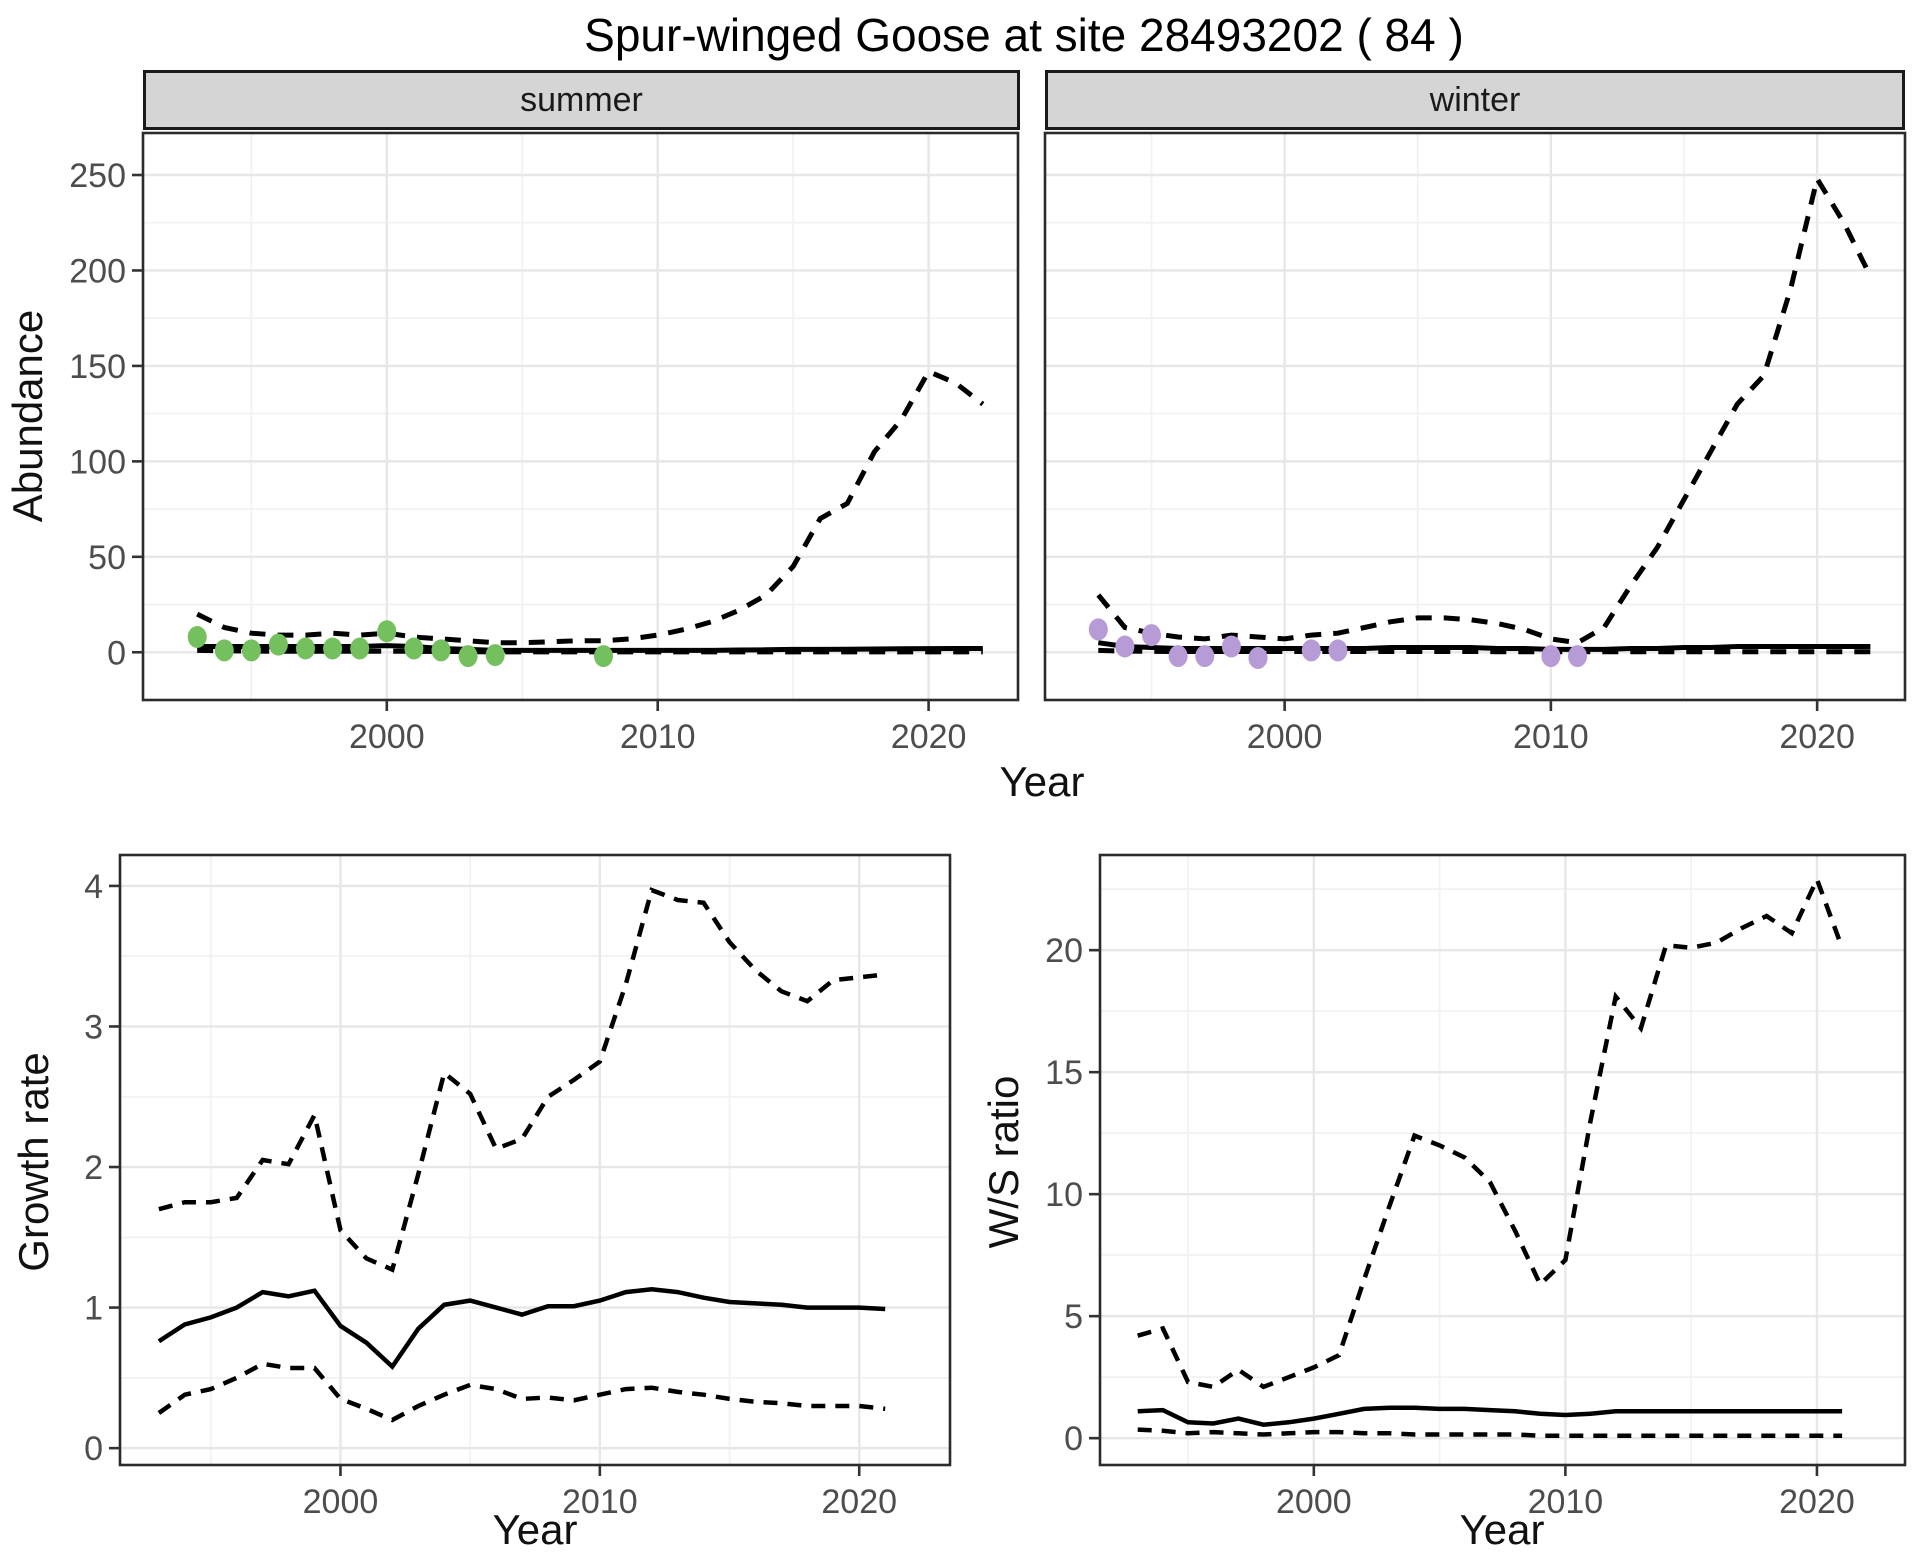 The width and height of the screenshot is (1920, 1560). Describe the element at coordinates (1003, 1162) in the screenshot. I see `y-axis-title-ws-ratio: W/S ratio` at that location.